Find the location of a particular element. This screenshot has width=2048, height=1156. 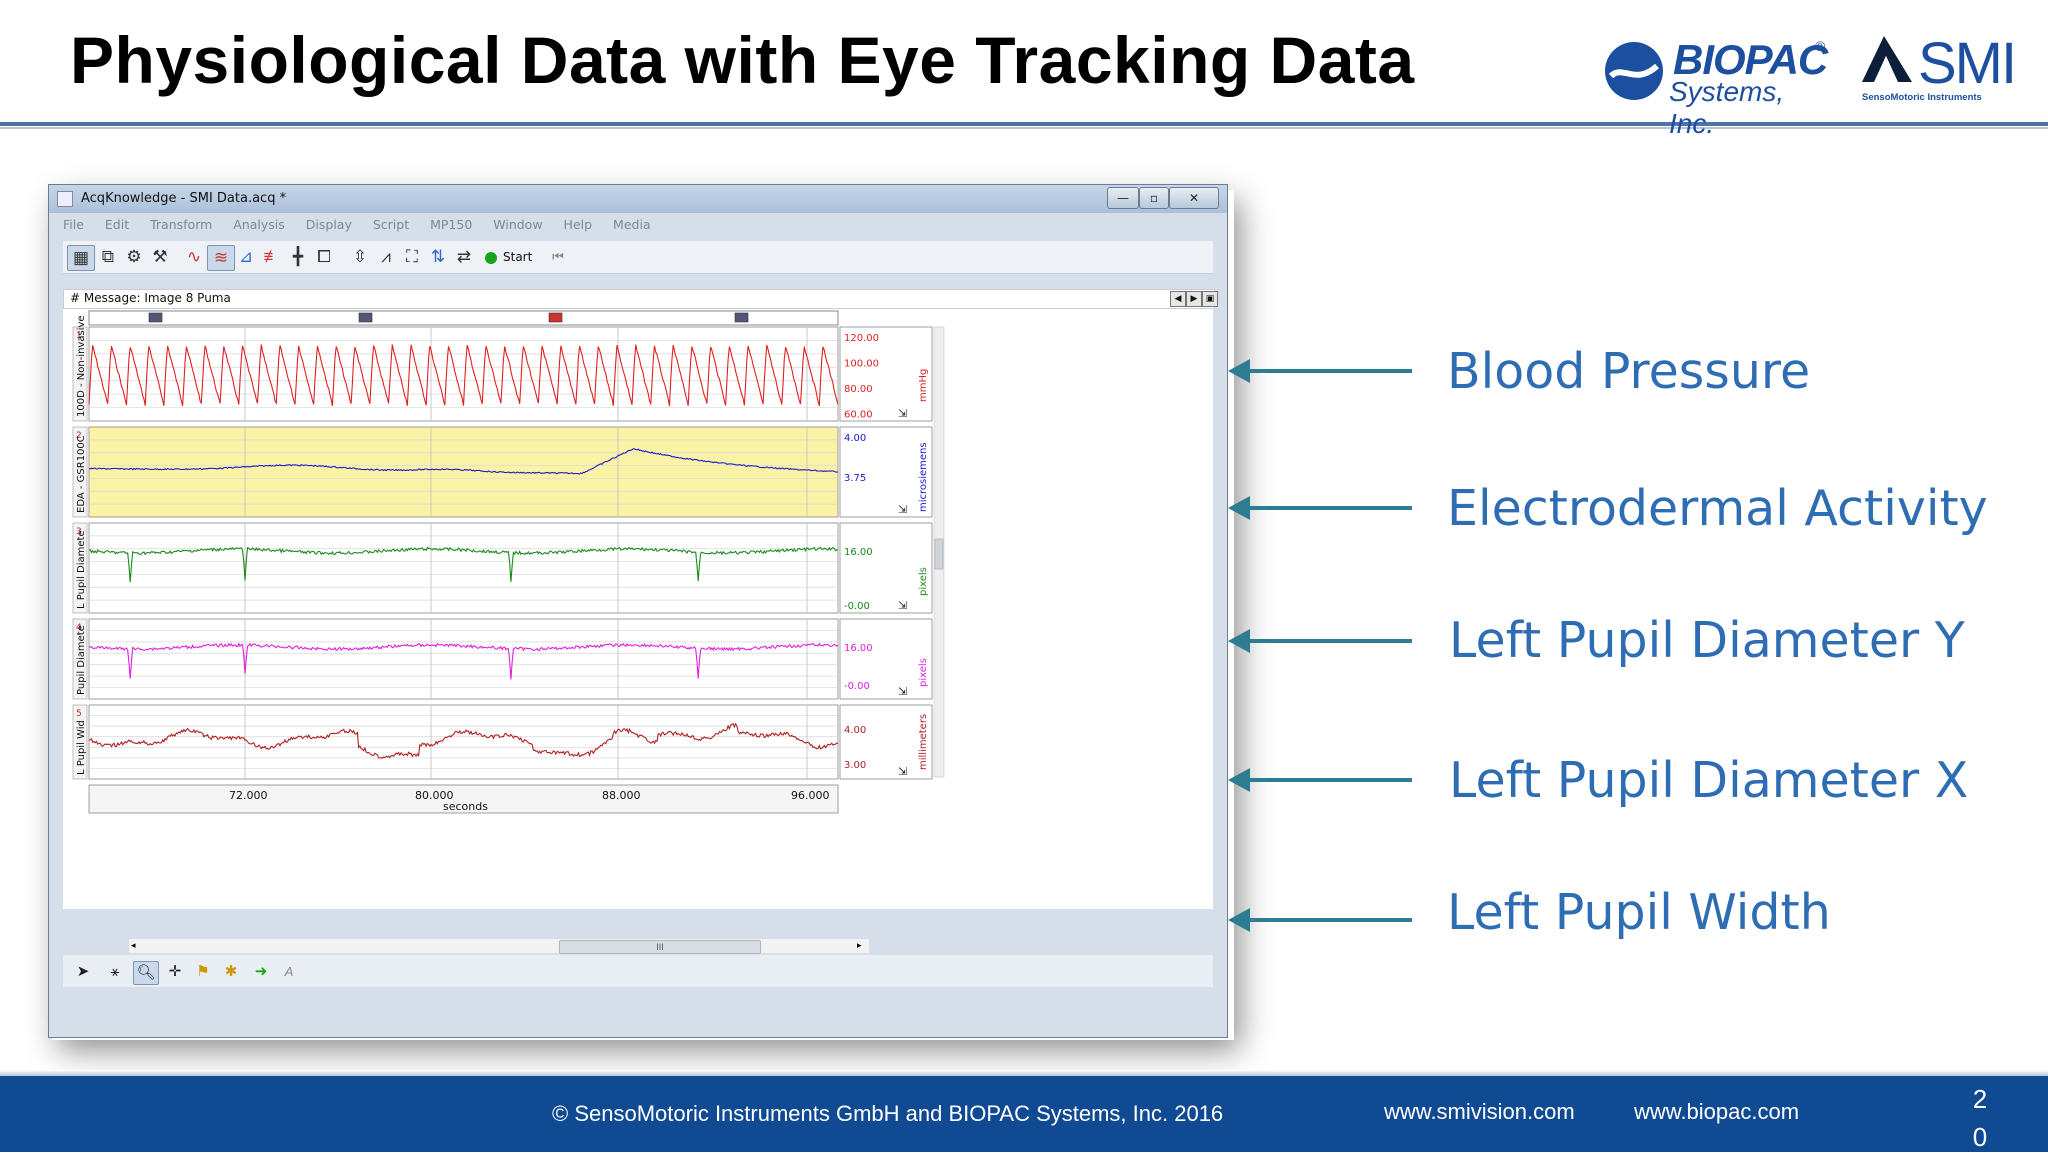

maximize-button: ▫ is located at coordinates (1154, 198).